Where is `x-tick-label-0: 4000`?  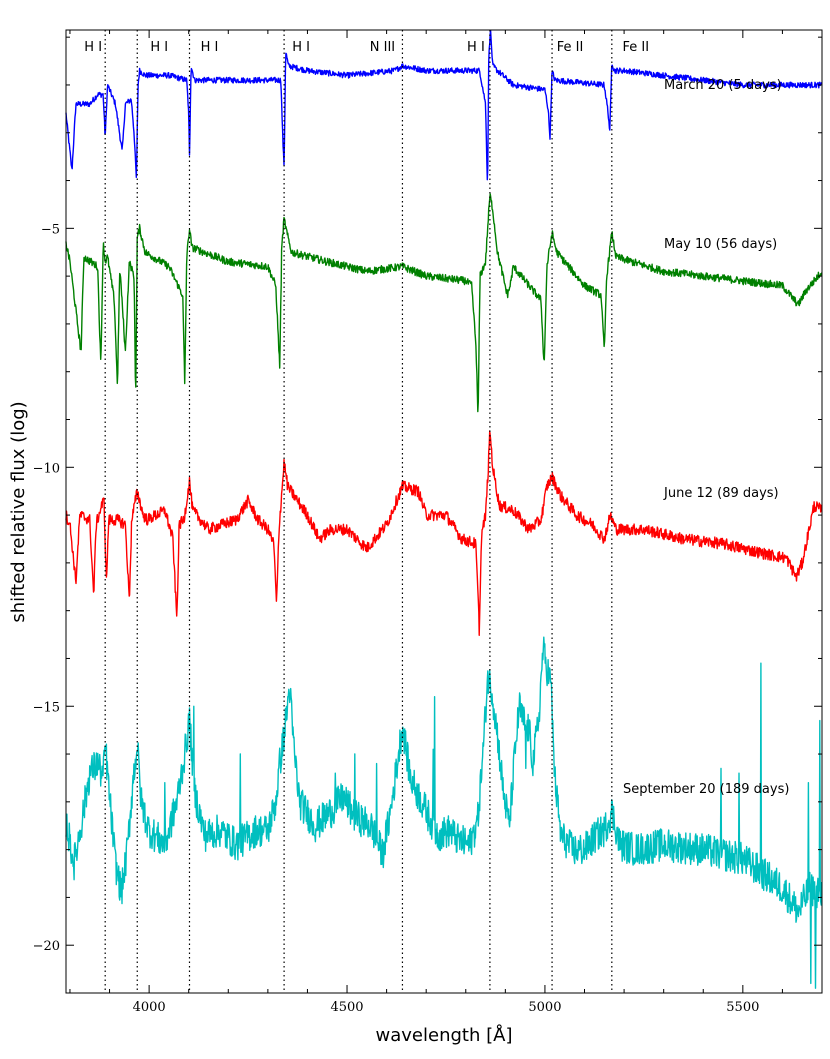 x-tick-label-0: 4000 is located at coordinates (149, 1007).